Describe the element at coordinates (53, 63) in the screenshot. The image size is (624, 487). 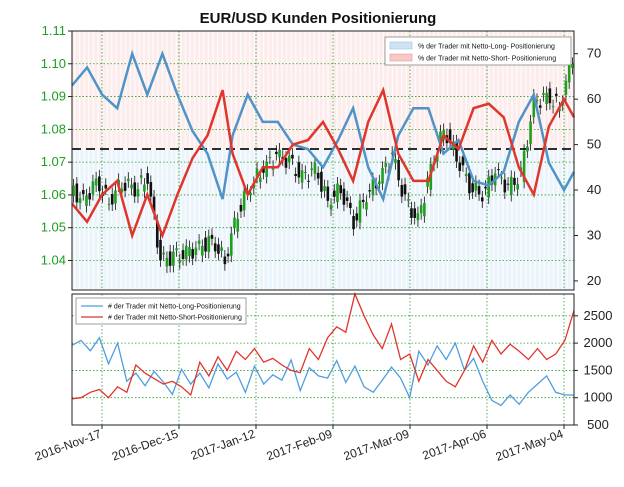
I see `price-tick-label: 1.10` at that location.